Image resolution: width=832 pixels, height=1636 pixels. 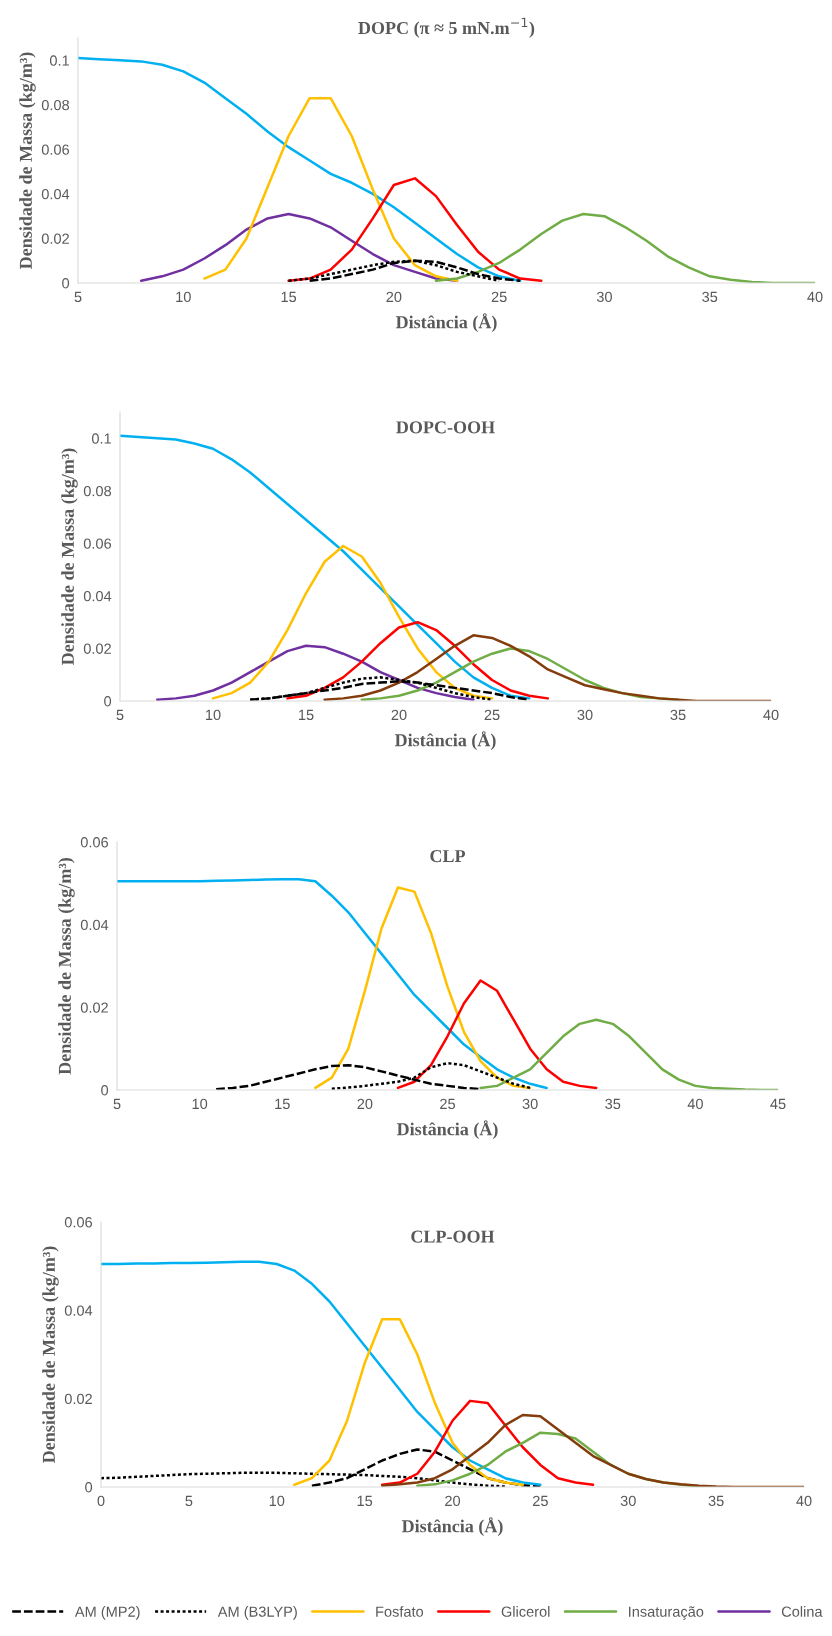 I want to click on chart-title: DOPC-OOH, so click(x=445, y=427).